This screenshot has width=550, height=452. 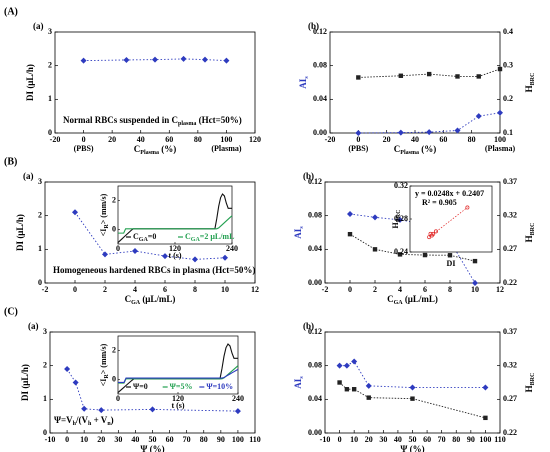 What do you see at coordinates (330, 139) in the screenshot?
I see `x-tick-label: -20` at bounding box center [330, 139].